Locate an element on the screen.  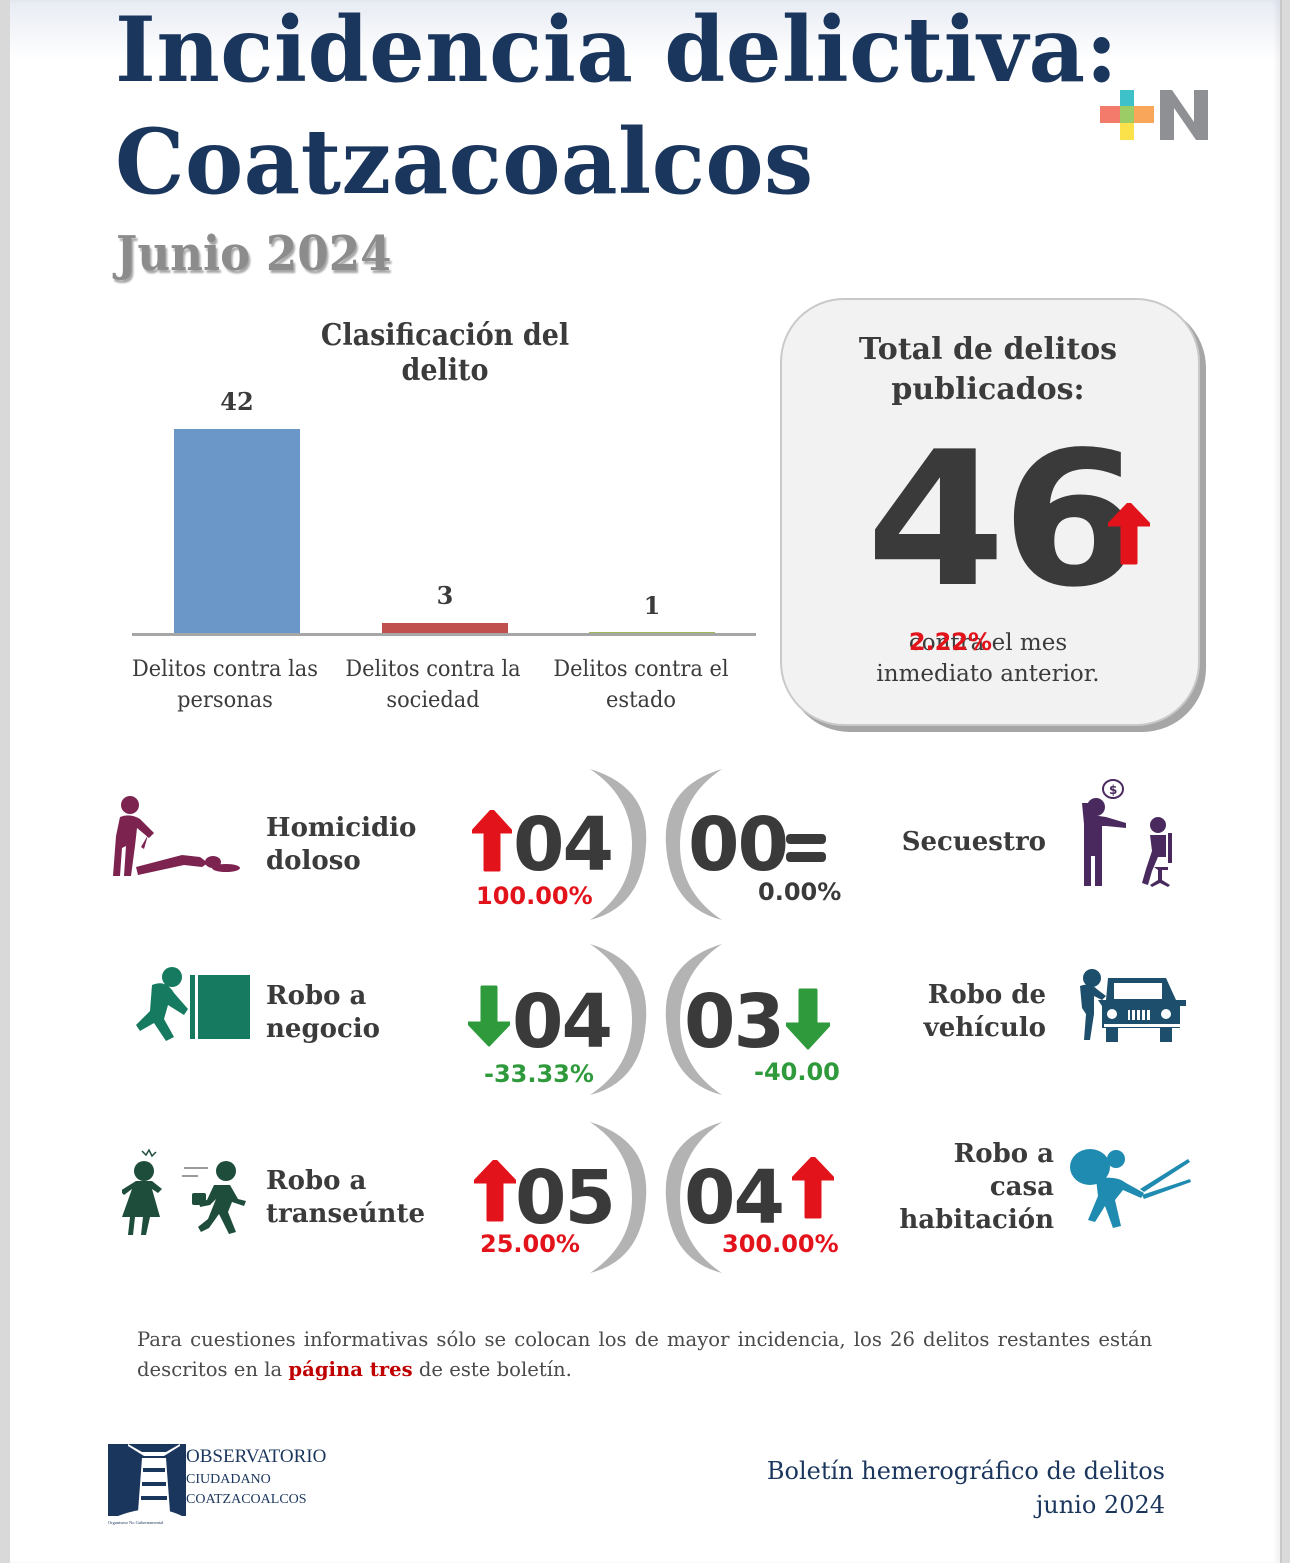
crime-label-line: habitación is located at coordinates (976, 1220).